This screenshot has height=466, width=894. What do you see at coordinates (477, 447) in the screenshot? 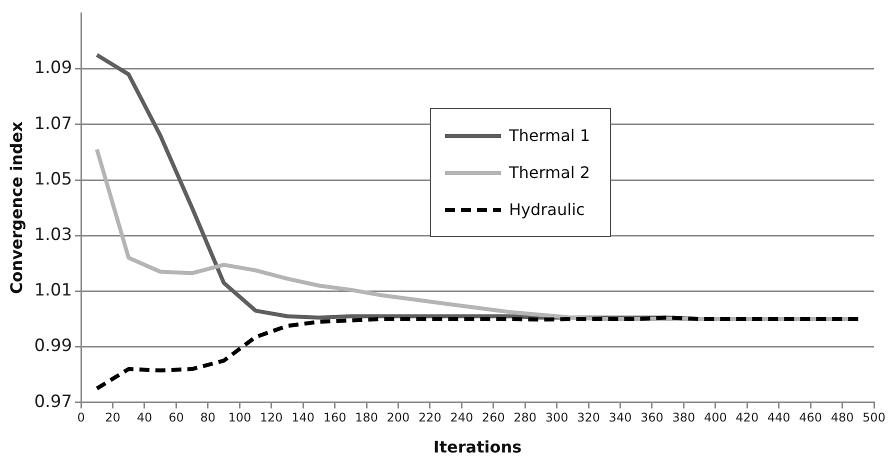
I see `x-axis-title: Iterations` at bounding box center [477, 447].